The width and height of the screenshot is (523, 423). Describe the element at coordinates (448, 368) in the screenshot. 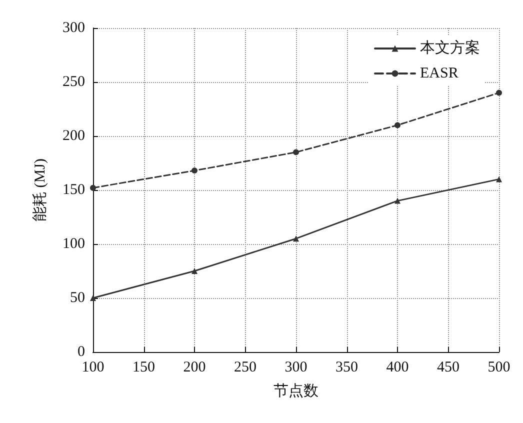

I see `x-tick-label: 450` at that location.